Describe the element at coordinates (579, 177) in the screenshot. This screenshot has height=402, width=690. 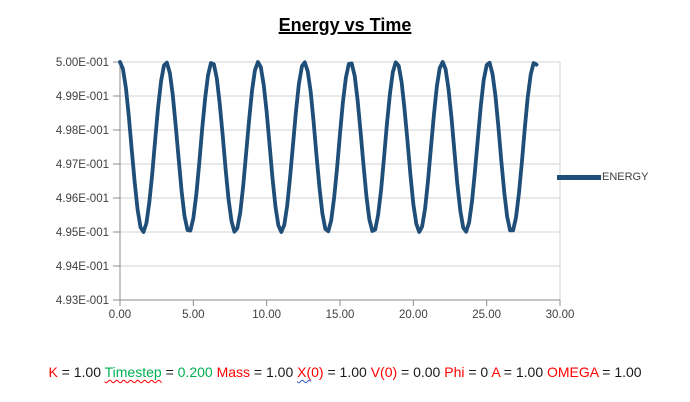
I see `legend-line-icon` at that location.